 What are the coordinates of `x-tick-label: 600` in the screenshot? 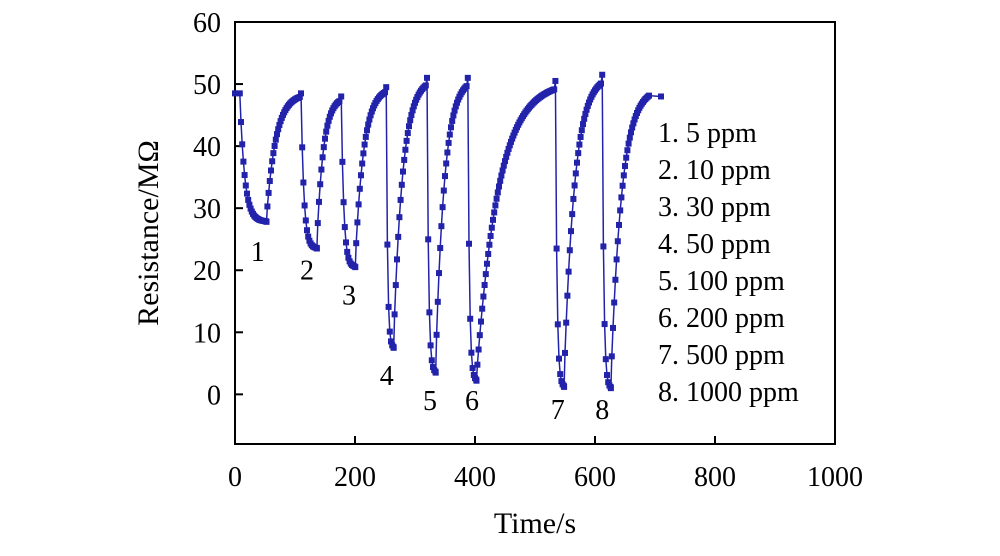 It's located at (595, 477).